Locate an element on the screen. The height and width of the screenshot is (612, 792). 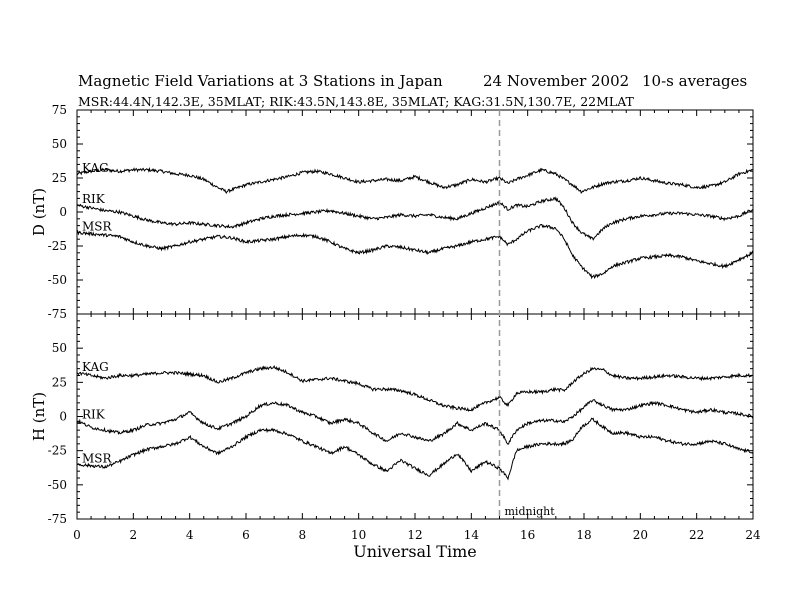
x-tick-label: 4 is located at coordinates (190, 535).